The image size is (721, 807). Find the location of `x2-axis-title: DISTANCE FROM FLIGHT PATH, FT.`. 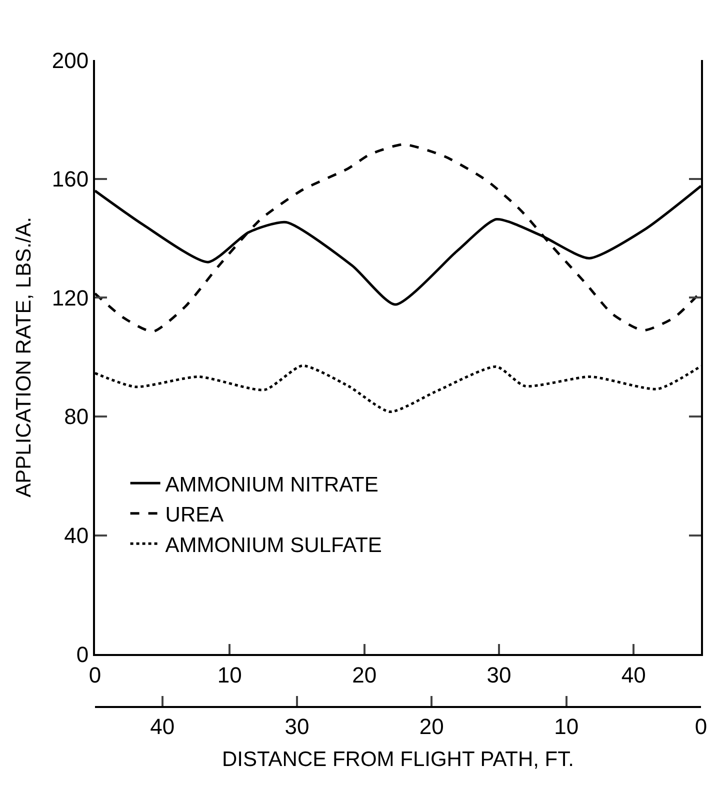

x2-axis-title: DISTANCE FROM FLIGHT PATH, FT. is located at coordinates (398, 759).